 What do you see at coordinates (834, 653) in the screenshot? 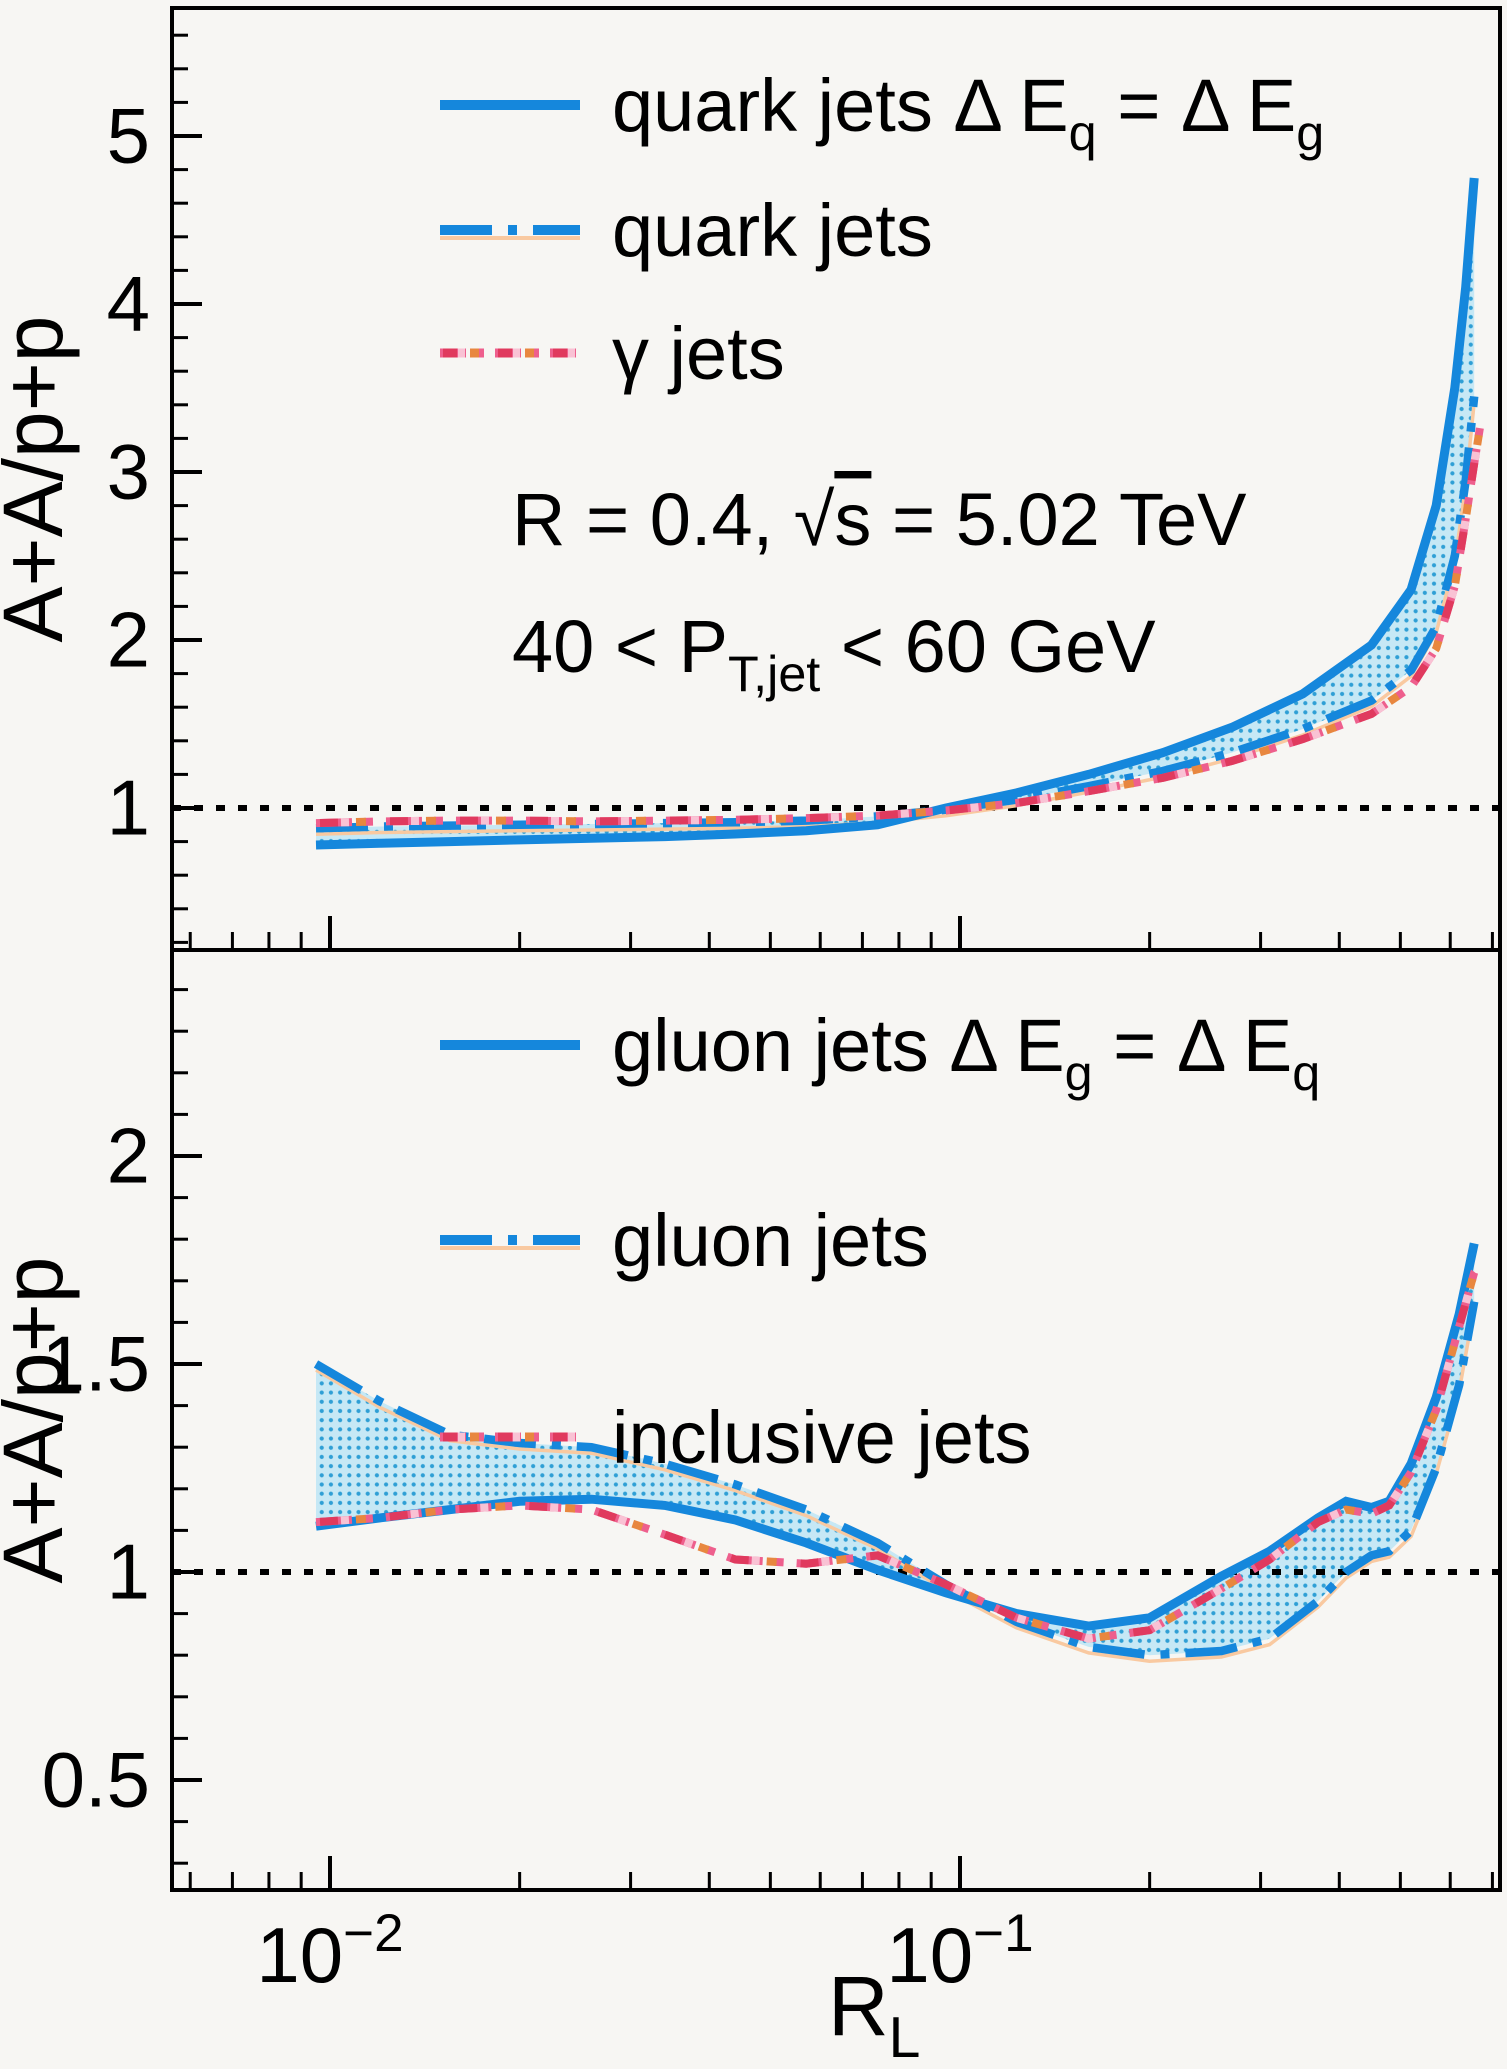
I see `top-annotation-2: 40 < PT,jet < 60 GeV` at bounding box center [834, 653].